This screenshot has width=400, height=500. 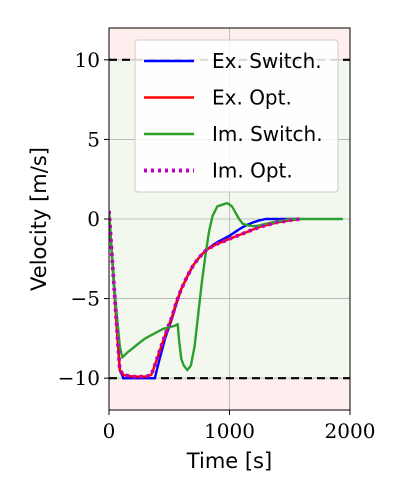 What do you see at coordinates (267, 134) in the screenshot?
I see `legend-label: Im. Switch.` at bounding box center [267, 134].